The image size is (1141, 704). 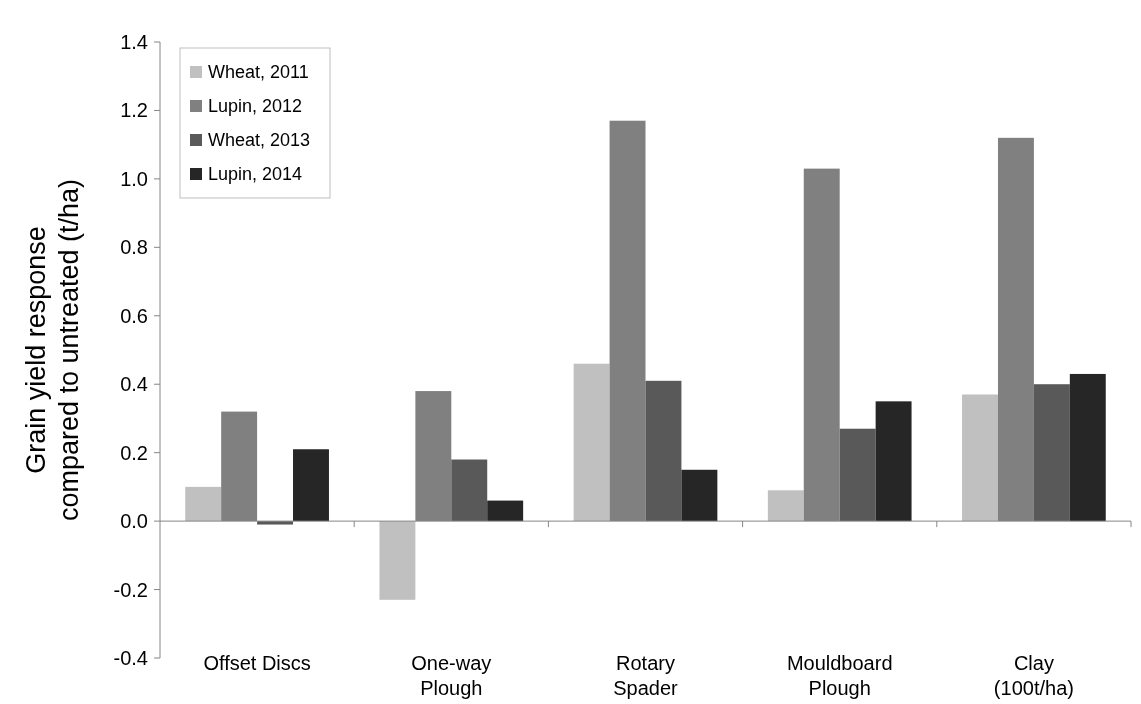 I want to click on legend-label: Wheat, 2011, so click(x=258, y=72).